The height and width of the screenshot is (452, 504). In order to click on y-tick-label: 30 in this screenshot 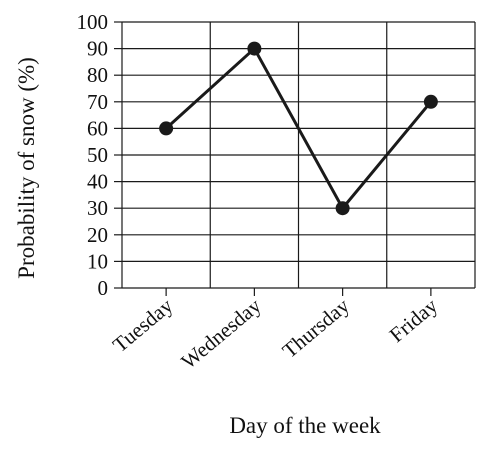, I will do `click(97, 208)`.